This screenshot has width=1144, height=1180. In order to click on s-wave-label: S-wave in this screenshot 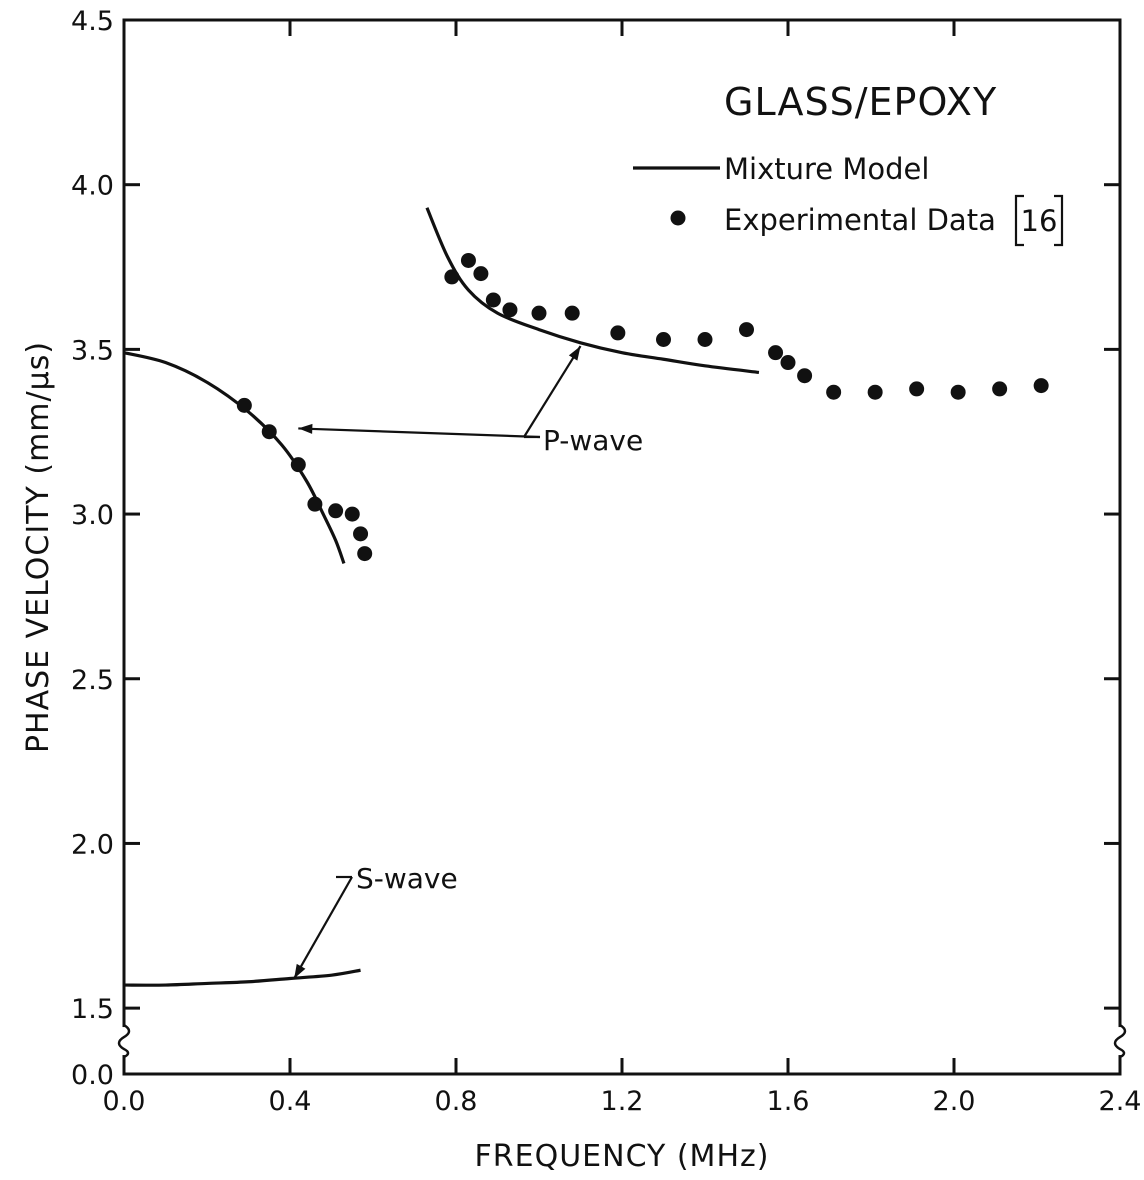, I will do `click(407, 878)`.